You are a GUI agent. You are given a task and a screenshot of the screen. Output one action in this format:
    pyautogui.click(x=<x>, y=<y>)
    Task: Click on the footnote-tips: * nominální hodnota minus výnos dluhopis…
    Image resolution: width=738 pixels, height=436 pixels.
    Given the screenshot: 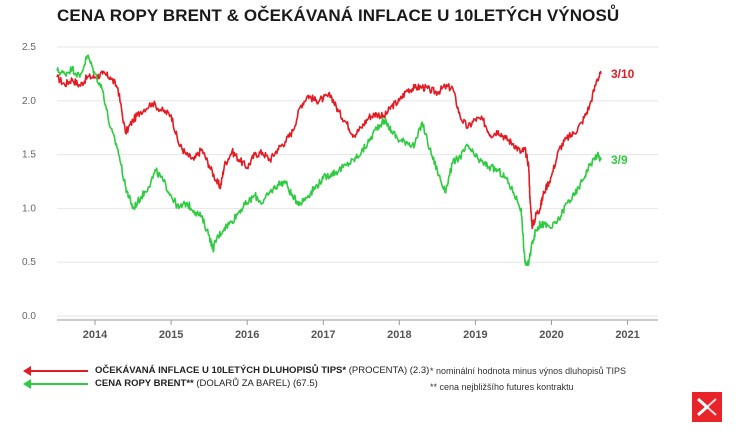 What is the action you would take?
    pyautogui.click(x=528, y=371)
    